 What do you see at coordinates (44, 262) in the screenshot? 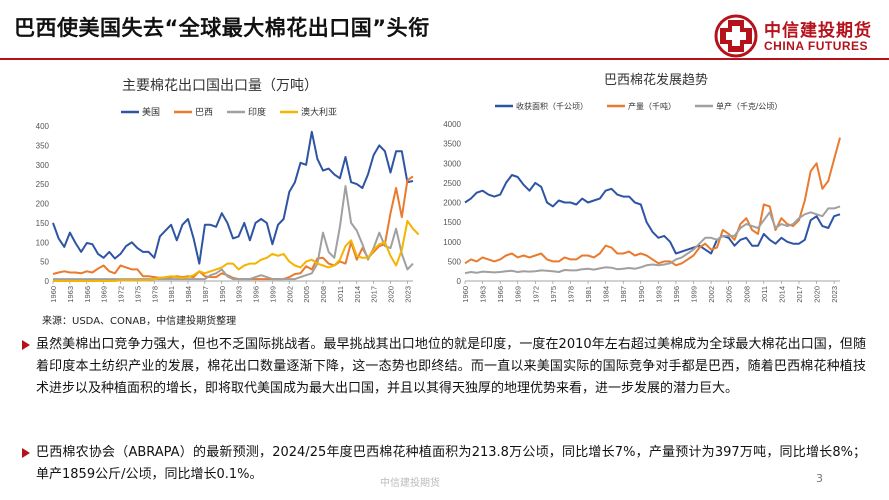
I see `y-tick-label: 50` at bounding box center [44, 262].